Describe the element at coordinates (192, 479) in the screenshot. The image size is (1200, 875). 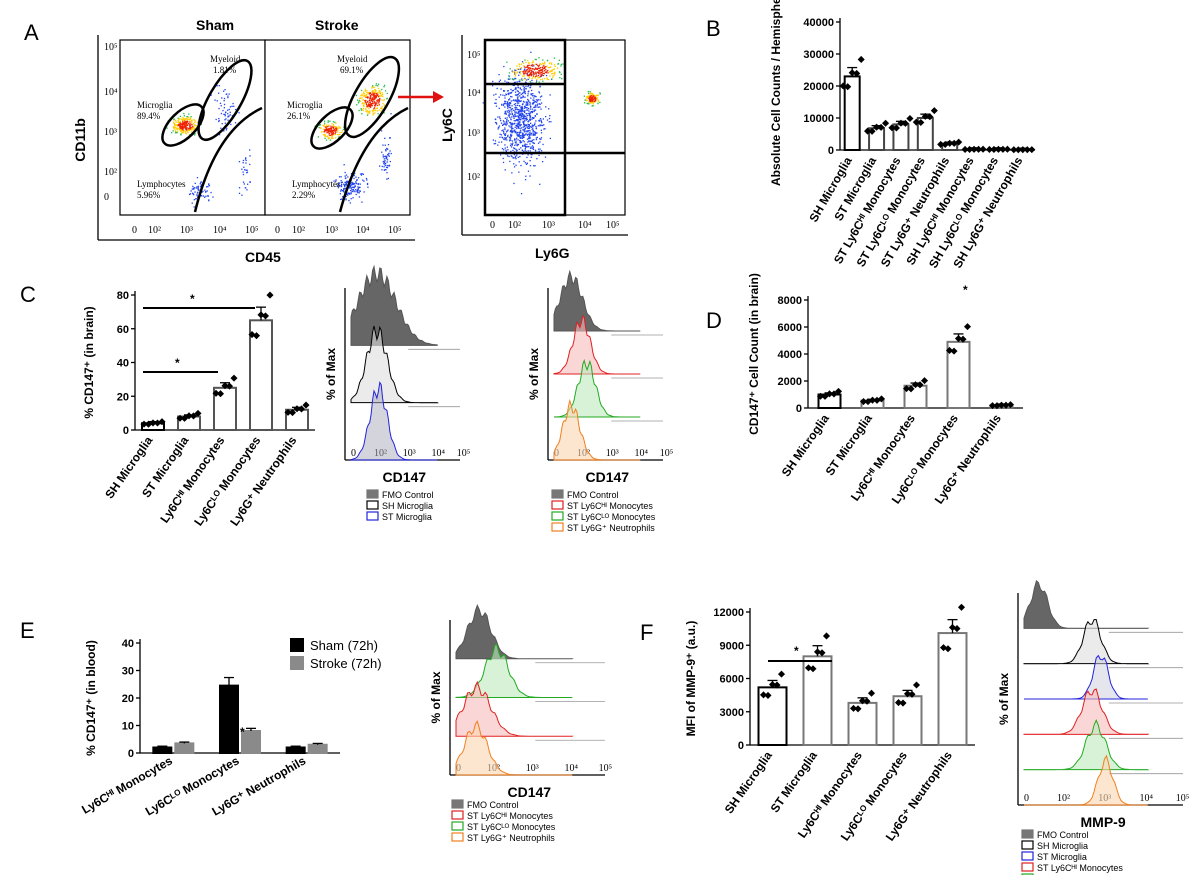
I see `category-label: Ly6Cᴴᴵ Monocytes` at that location.